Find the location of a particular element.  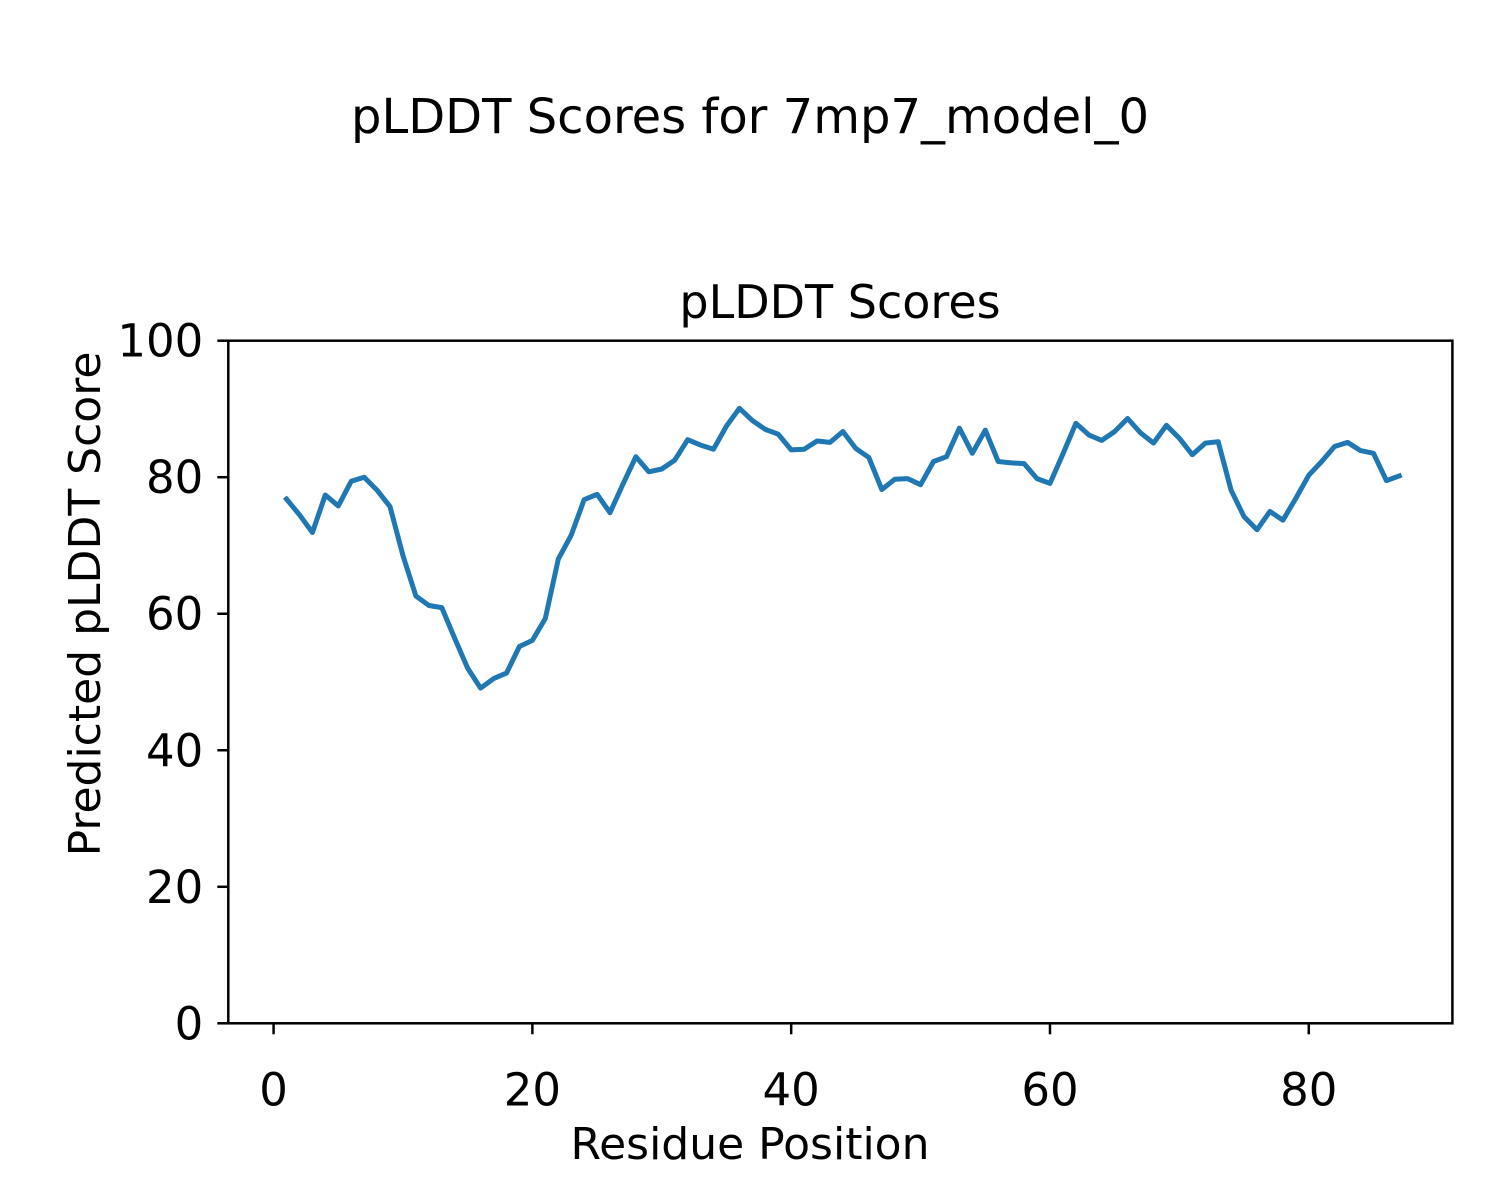

y-tick-label: 40 is located at coordinates (174, 750).